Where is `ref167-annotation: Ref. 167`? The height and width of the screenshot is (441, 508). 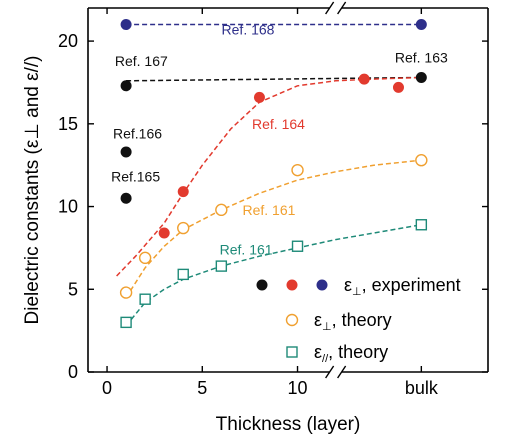 ref167-annotation: Ref. 167 is located at coordinates (141, 61).